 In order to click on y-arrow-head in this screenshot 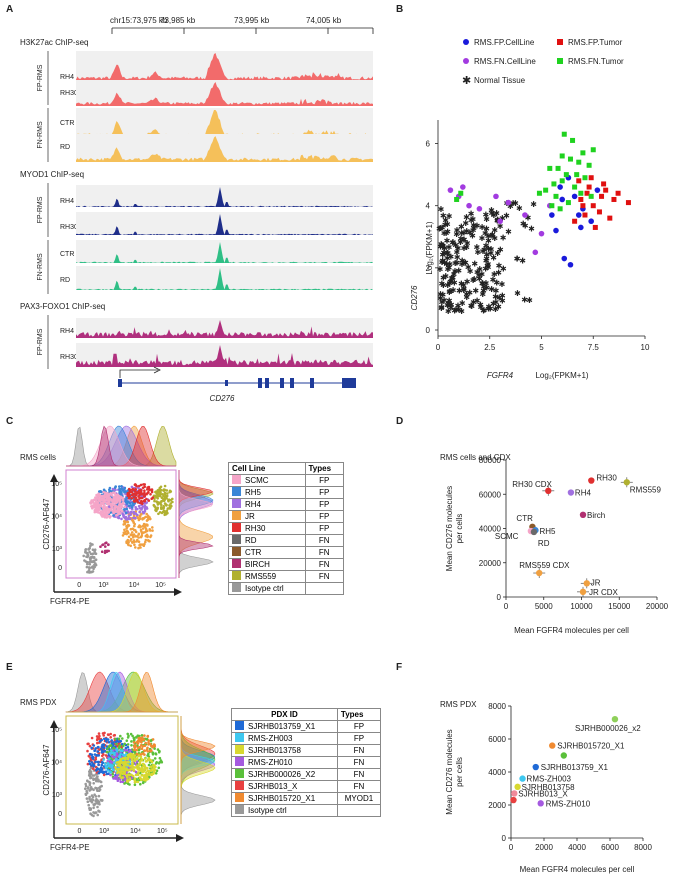, I will do `click(54, 724)`.